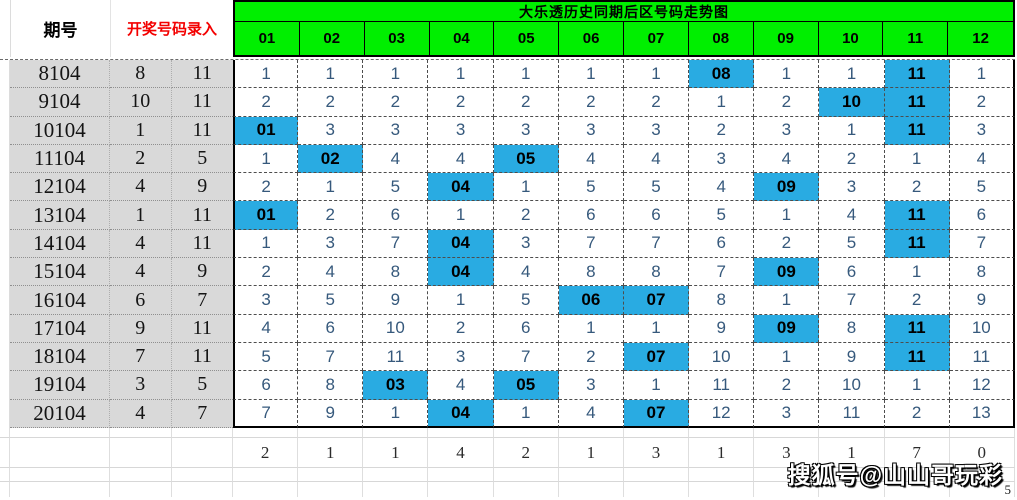 The width and height of the screenshot is (1017, 500). Describe the element at coordinates (141, 187) in the screenshot. I see `drawn-number-1: 4` at that location.